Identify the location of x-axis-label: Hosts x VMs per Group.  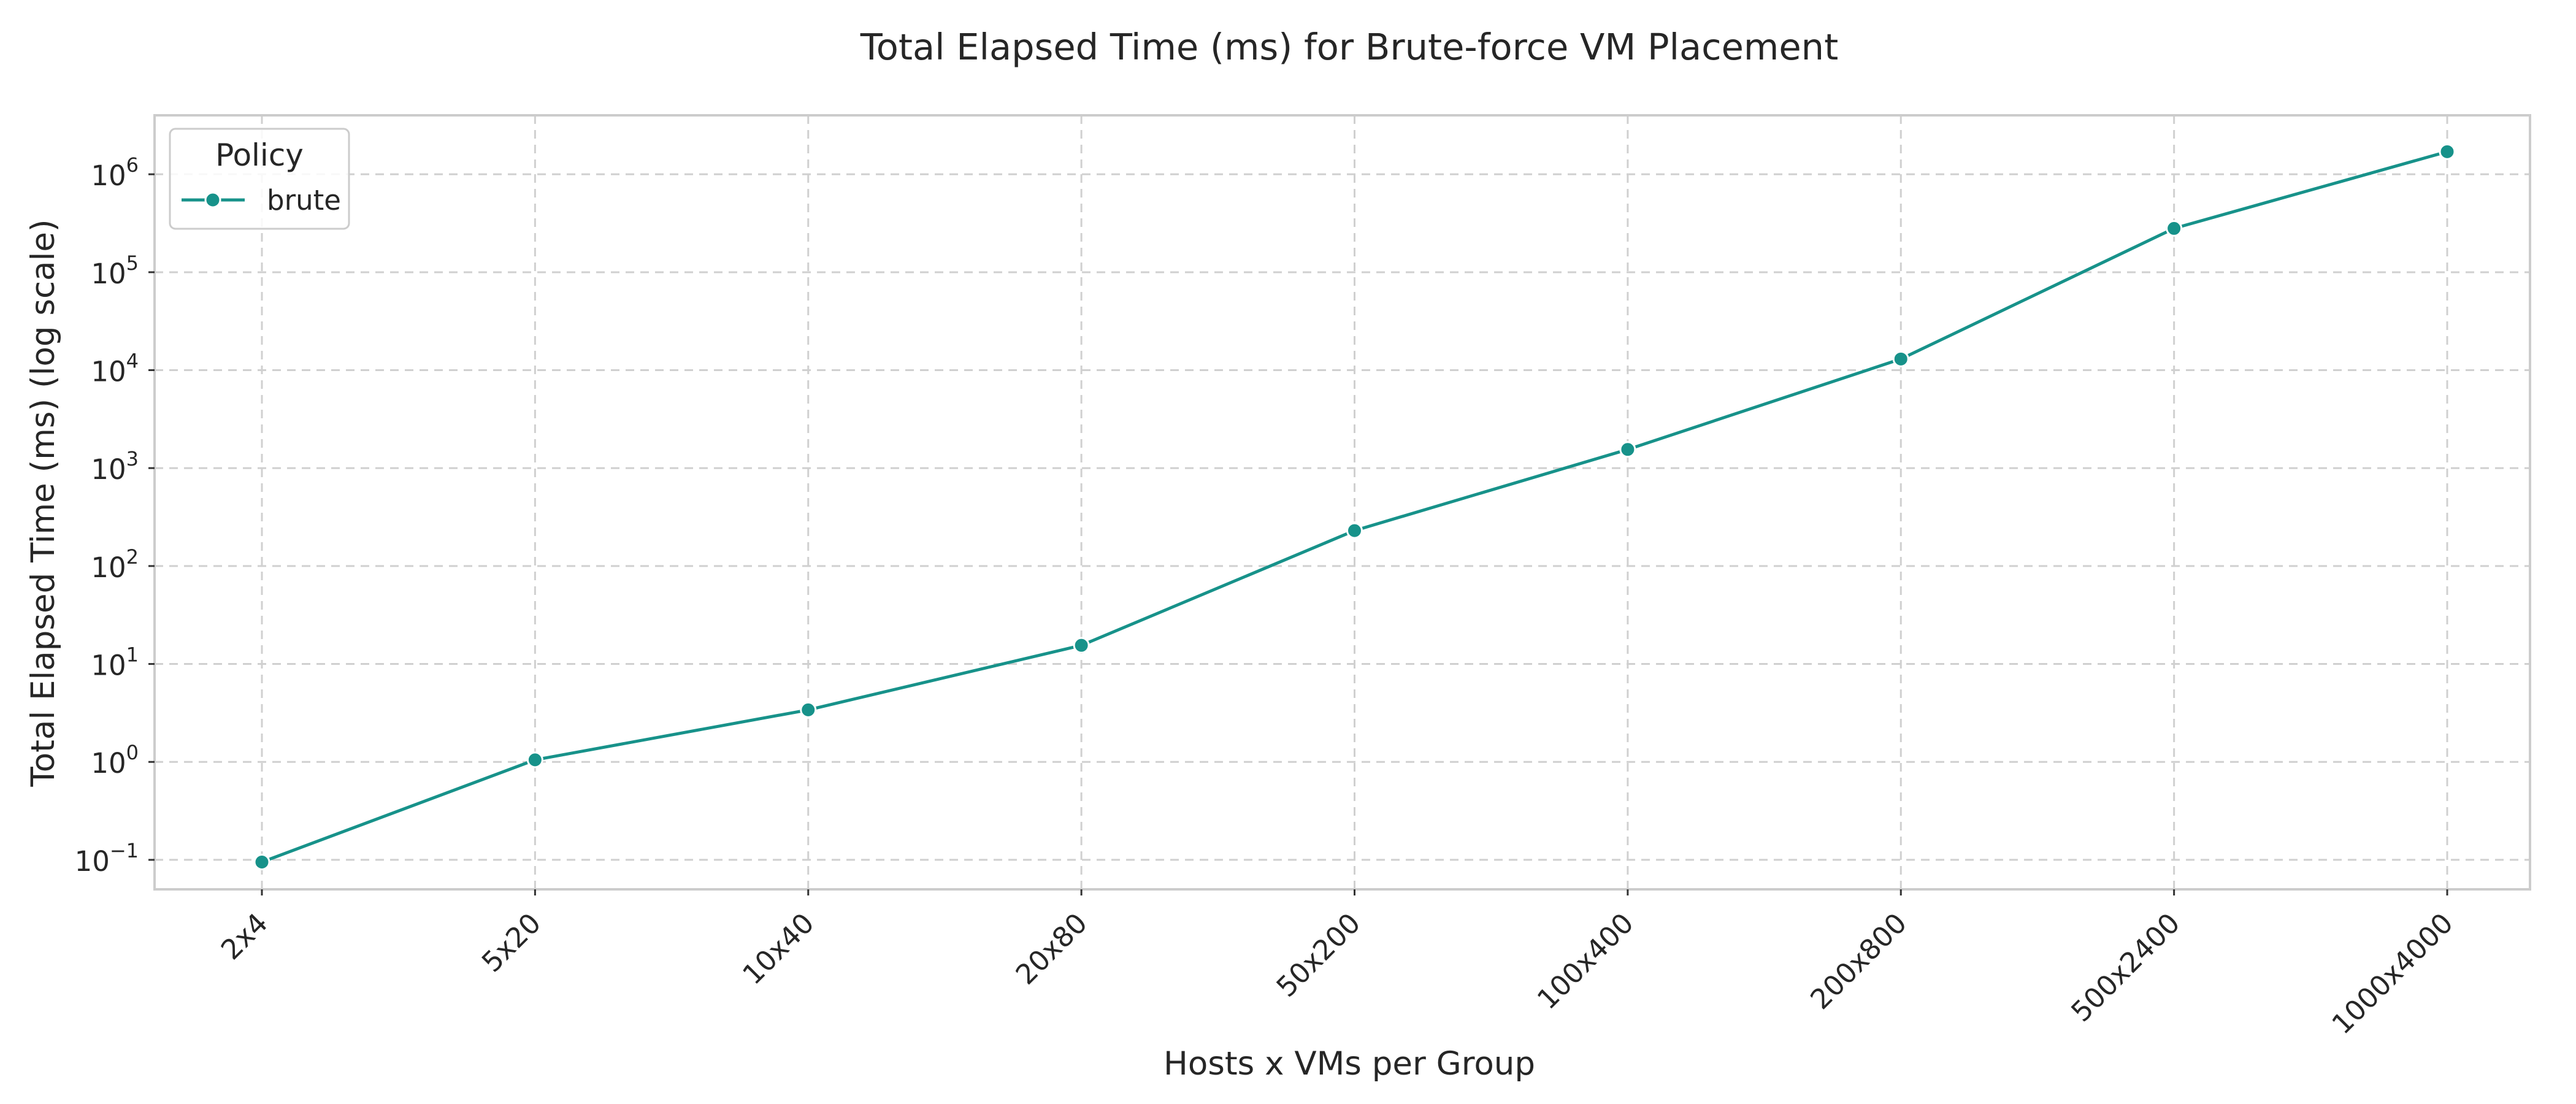
(1349, 1064).